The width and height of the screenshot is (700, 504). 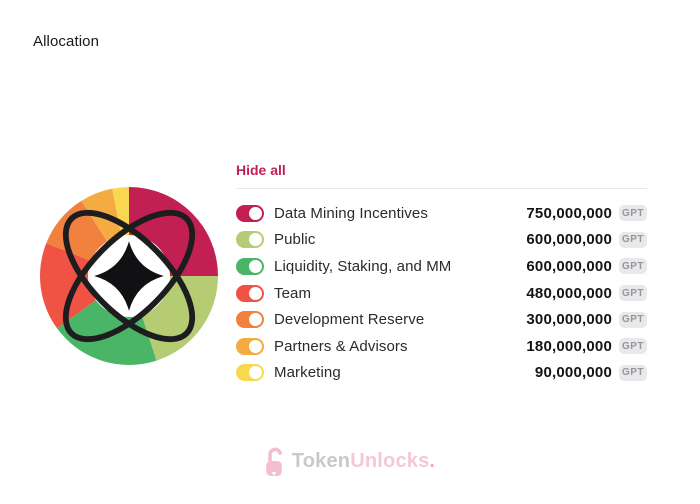 I want to click on hide-all-link: Hide all, so click(x=261, y=170).